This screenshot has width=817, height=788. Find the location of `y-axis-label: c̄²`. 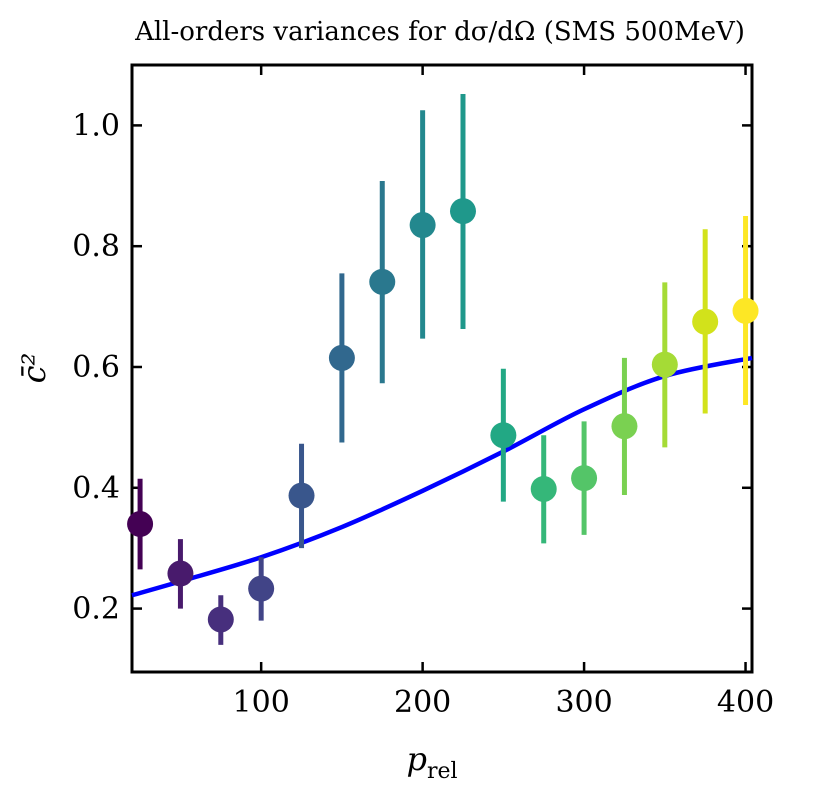

y-axis-label: c̄² is located at coordinates (34, 368).